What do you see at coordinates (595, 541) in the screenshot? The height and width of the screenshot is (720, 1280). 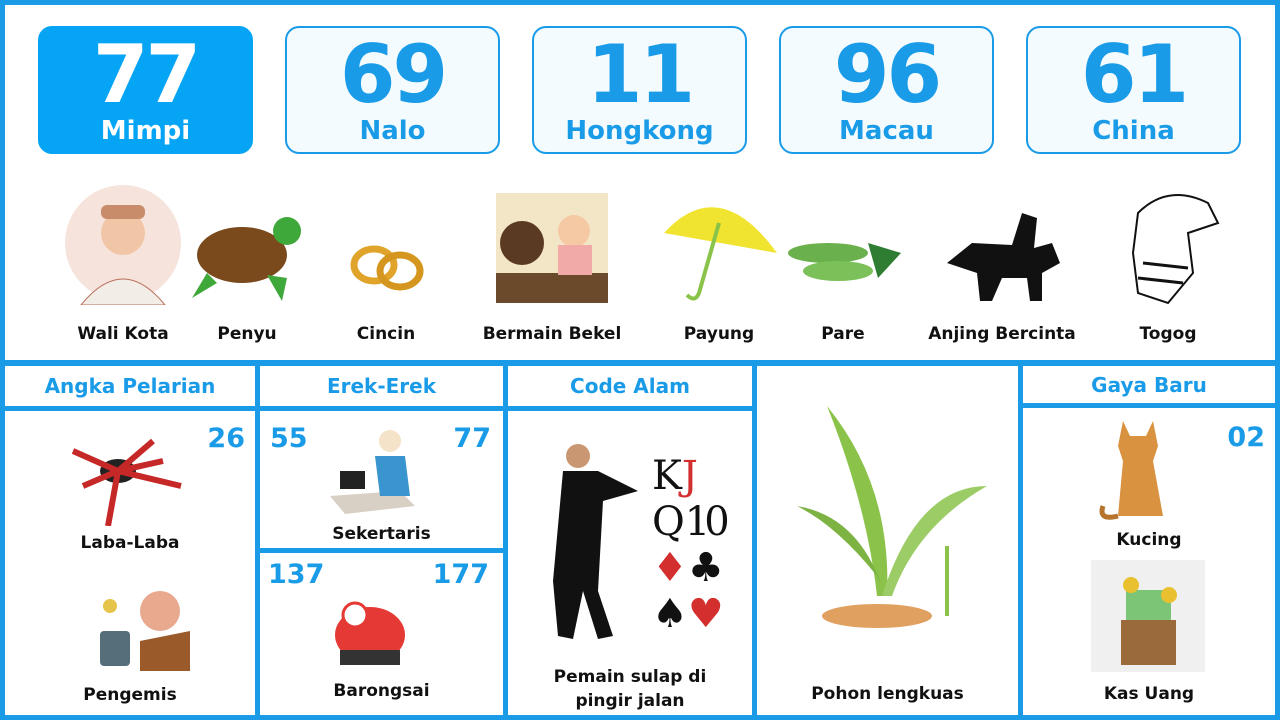 I see `magician-image` at bounding box center [595, 541].